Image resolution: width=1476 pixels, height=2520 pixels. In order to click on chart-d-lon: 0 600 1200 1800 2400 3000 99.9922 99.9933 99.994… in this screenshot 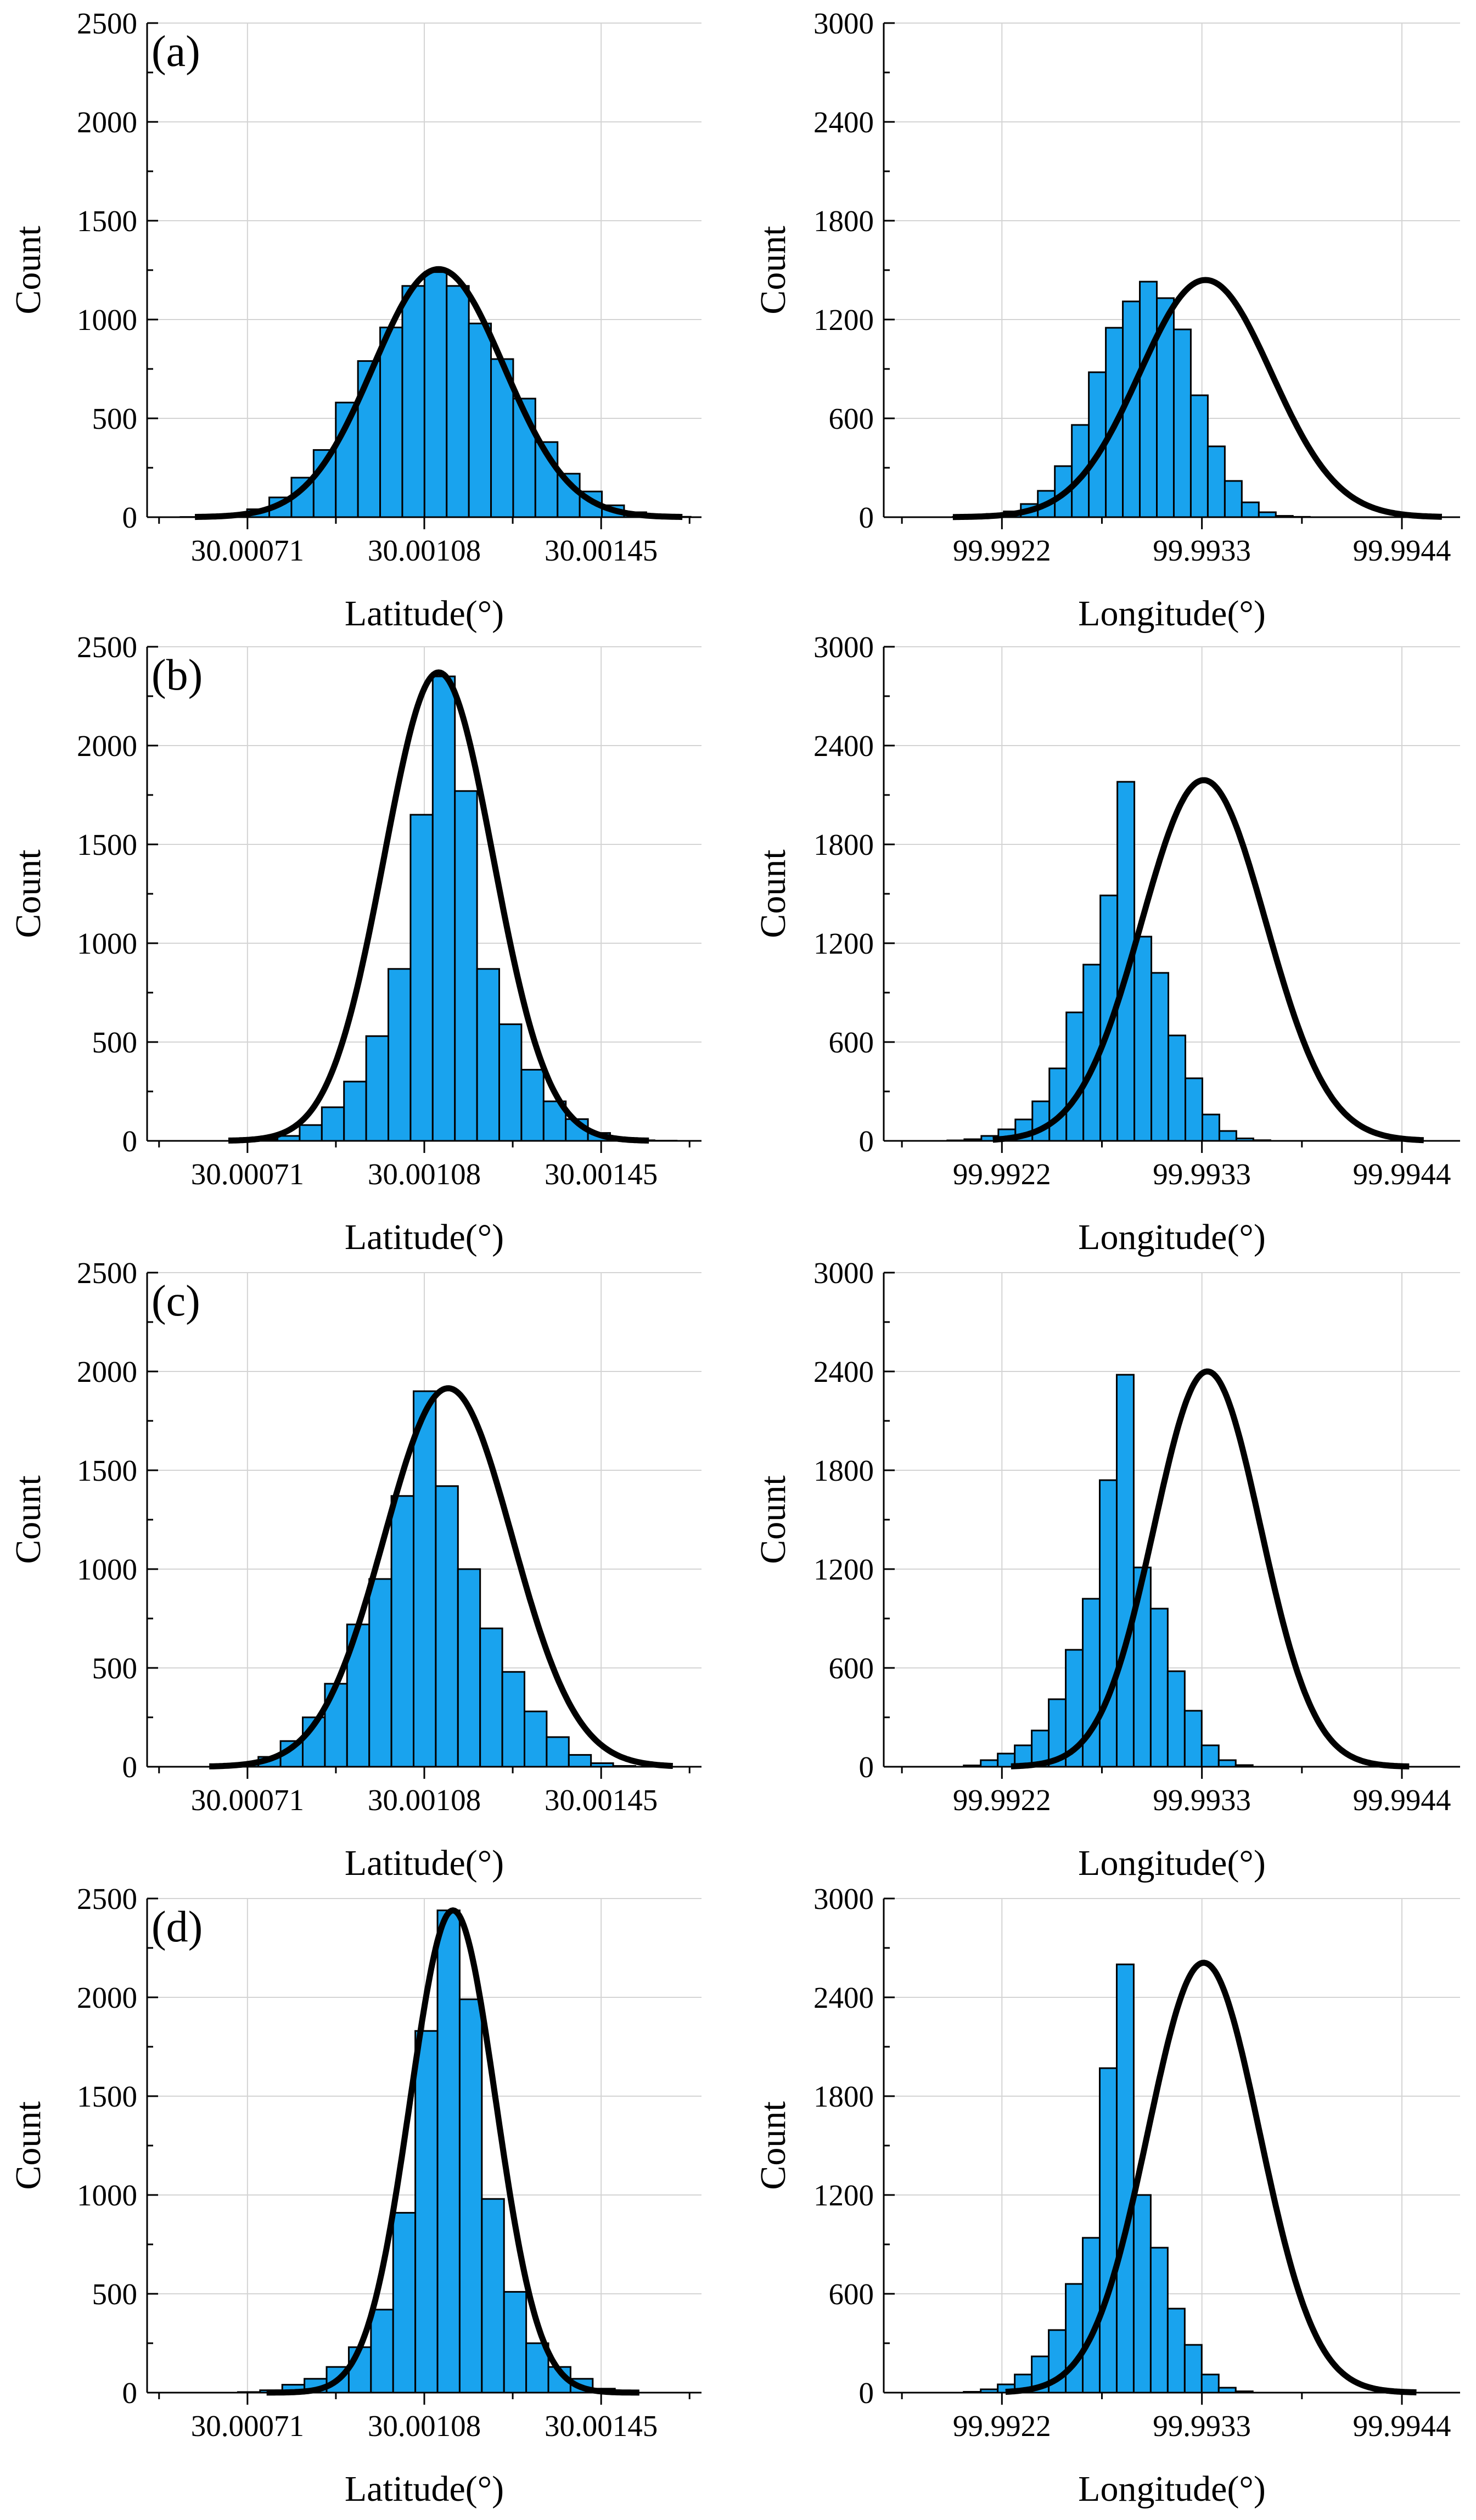, I will do `click(1106, 2195)`.